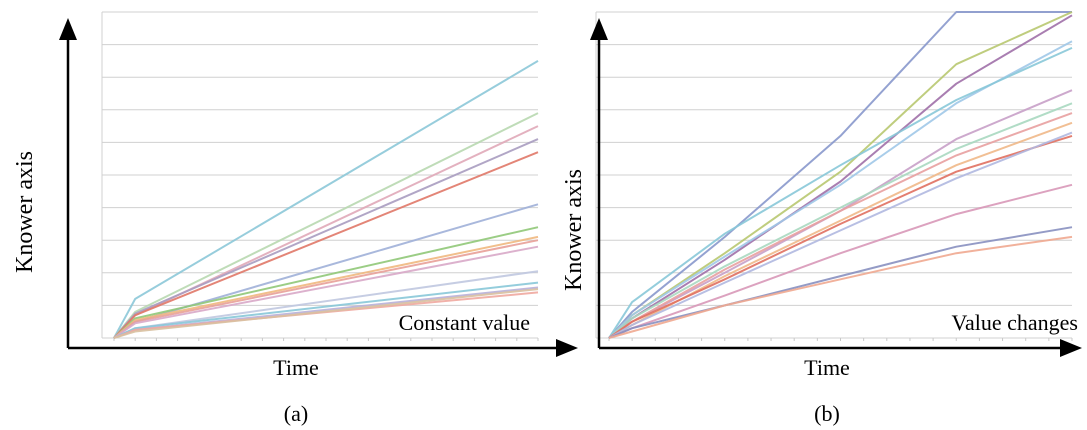 This screenshot has height=430, width=1087. What do you see at coordinates (296, 413) in the screenshot?
I see `panel-label: (a)` at bounding box center [296, 413].